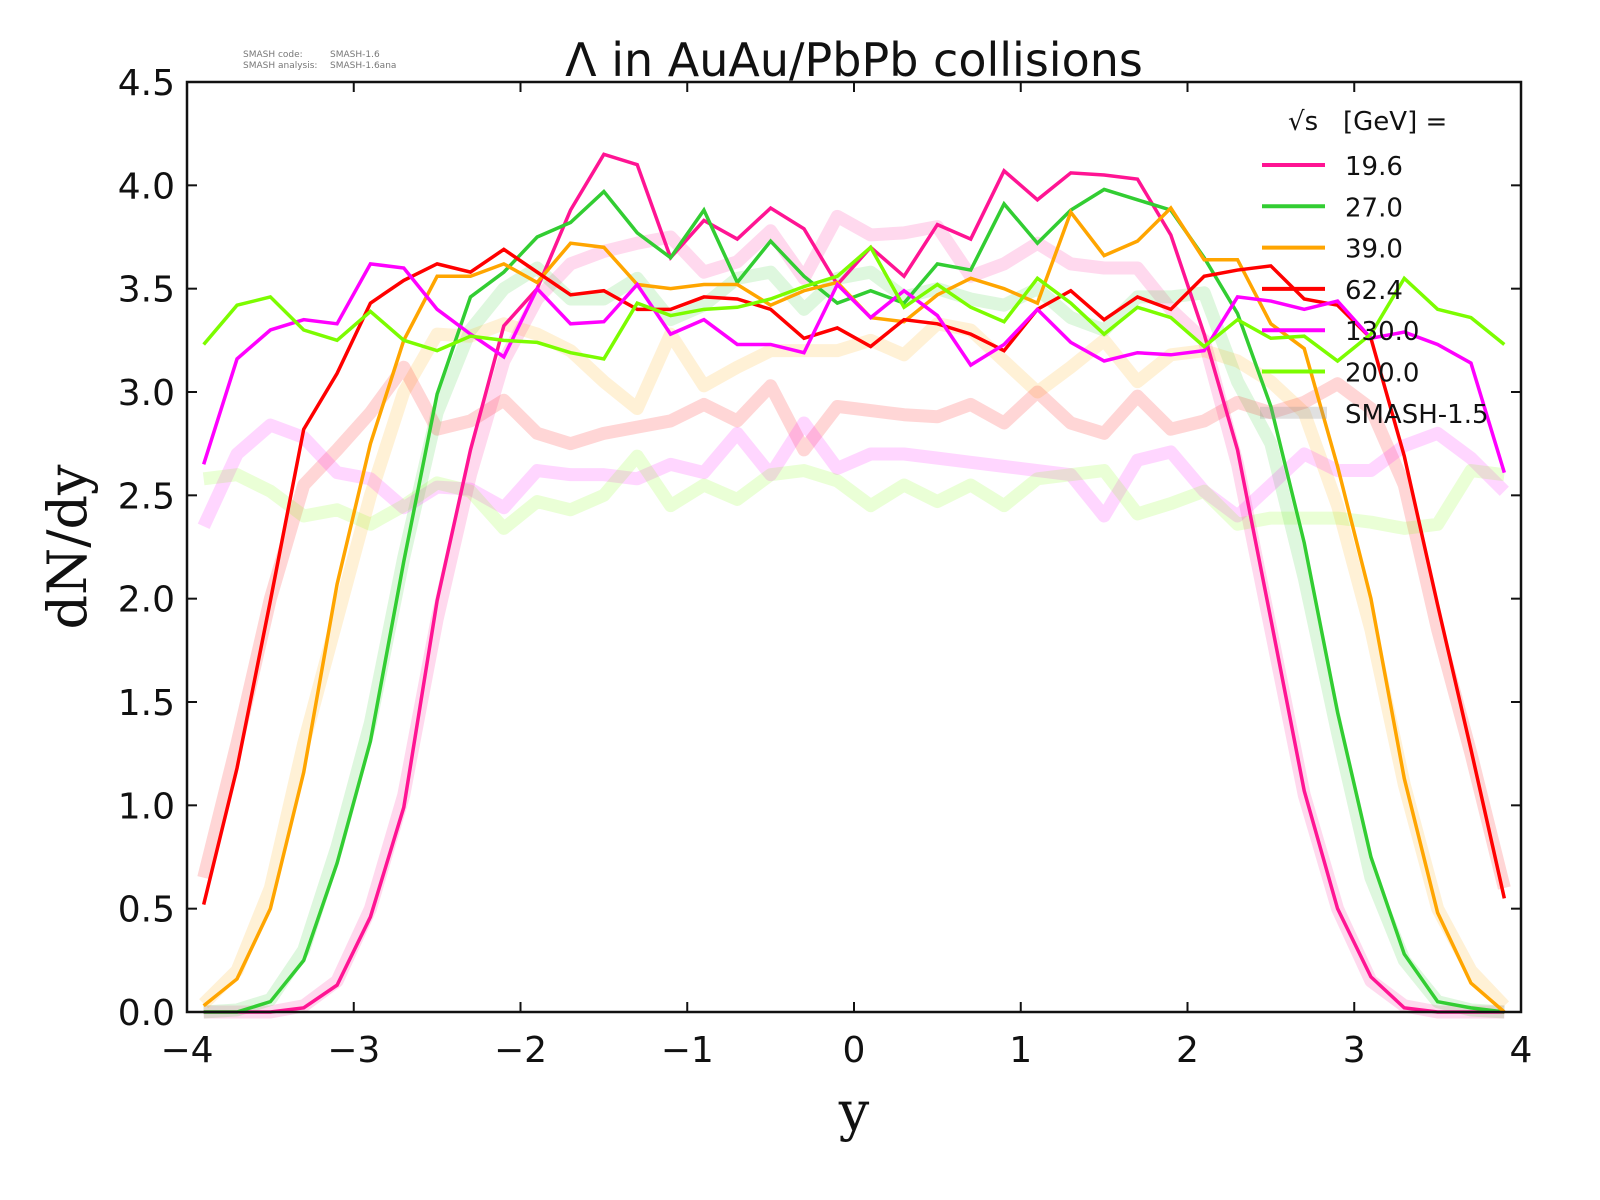 The width and height of the screenshot is (1600, 1200). Describe the element at coordinates (363, 66) in the screenshot. I see `annotation-analysis-value: SMASH-1.6ana` at that location.